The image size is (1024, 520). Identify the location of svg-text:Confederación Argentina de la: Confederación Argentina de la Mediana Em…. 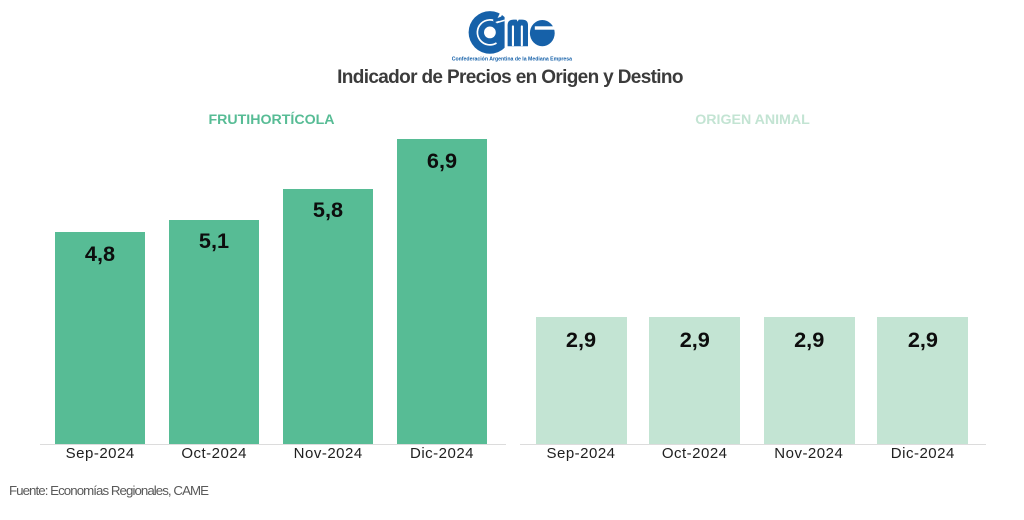
(512, 60).